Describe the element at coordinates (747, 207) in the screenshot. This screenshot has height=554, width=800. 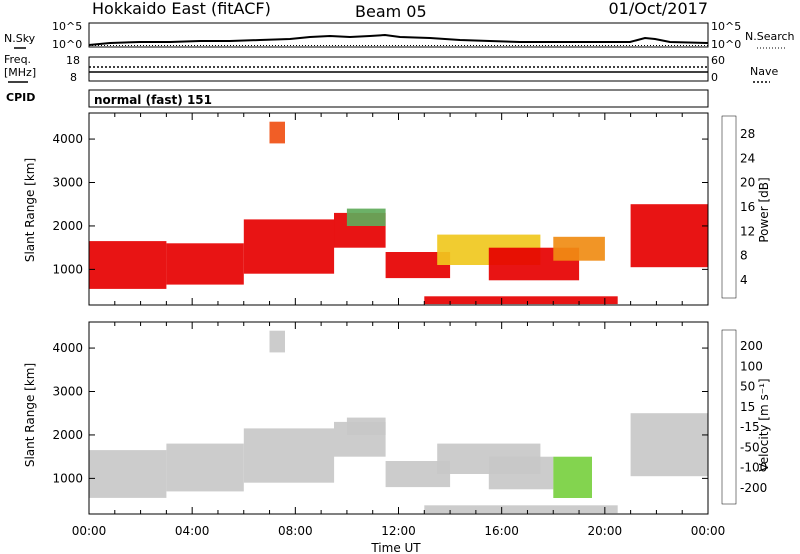
I see `power-colorbar-tick: 16` at that location.